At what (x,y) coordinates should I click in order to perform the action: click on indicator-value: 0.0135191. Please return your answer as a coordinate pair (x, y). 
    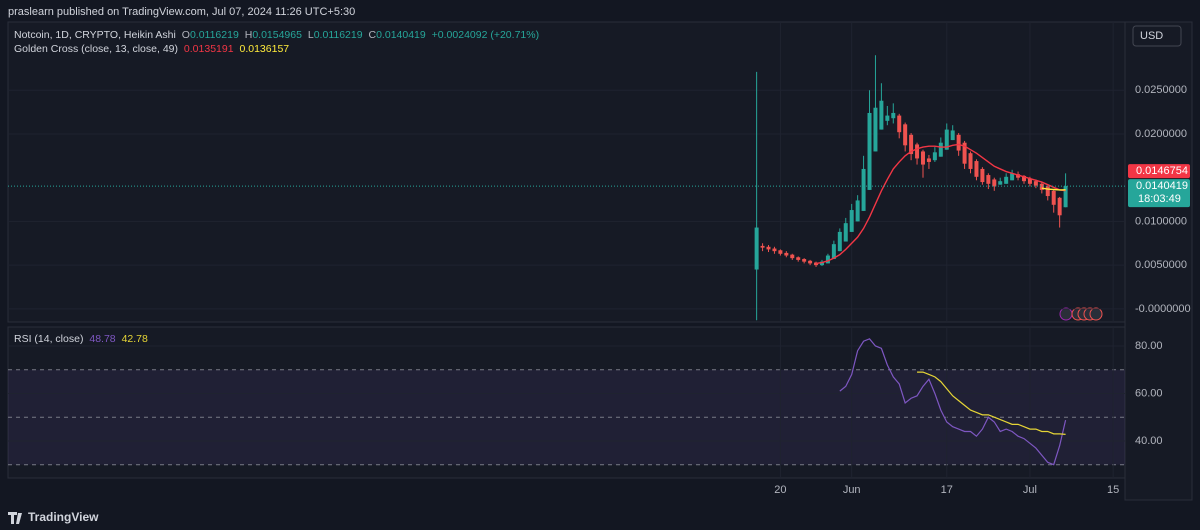
    Looking at the image, I should click on (208, 49).